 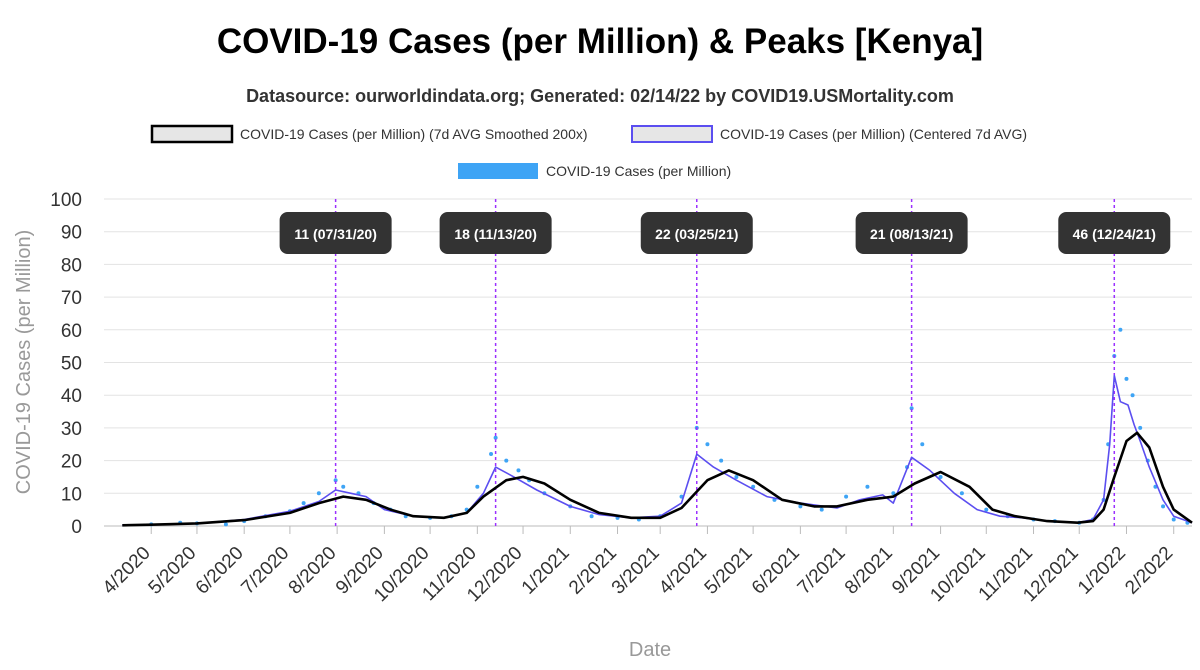 What do you see at coordinates (71, 462) in the screenshot?
I see `y-tick-label: 20` at bounding box center [71, 462].